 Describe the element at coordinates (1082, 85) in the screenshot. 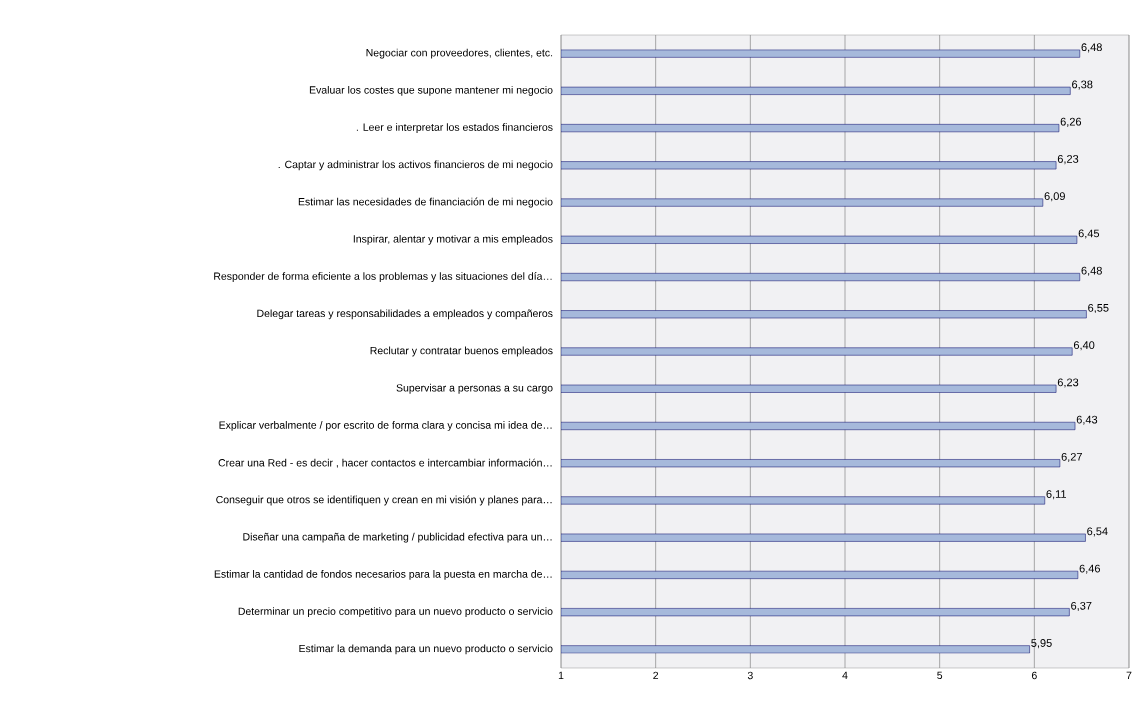

I see `data-label: 6,38` at that location.